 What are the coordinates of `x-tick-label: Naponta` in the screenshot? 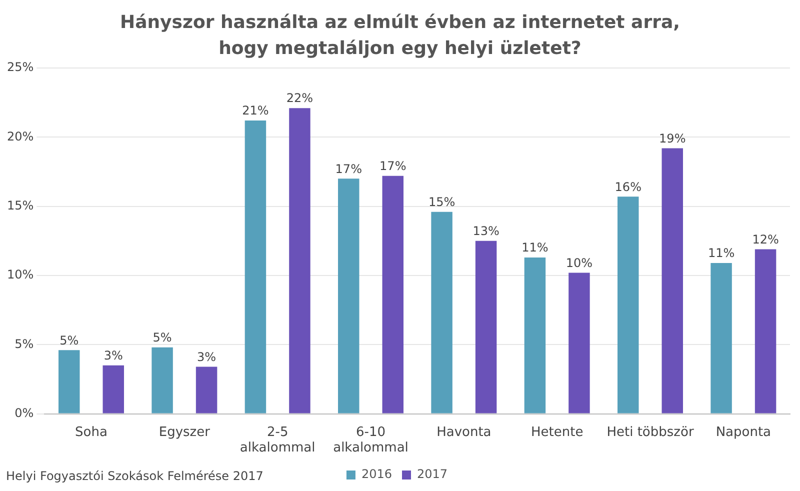 It's located at (744, 432).